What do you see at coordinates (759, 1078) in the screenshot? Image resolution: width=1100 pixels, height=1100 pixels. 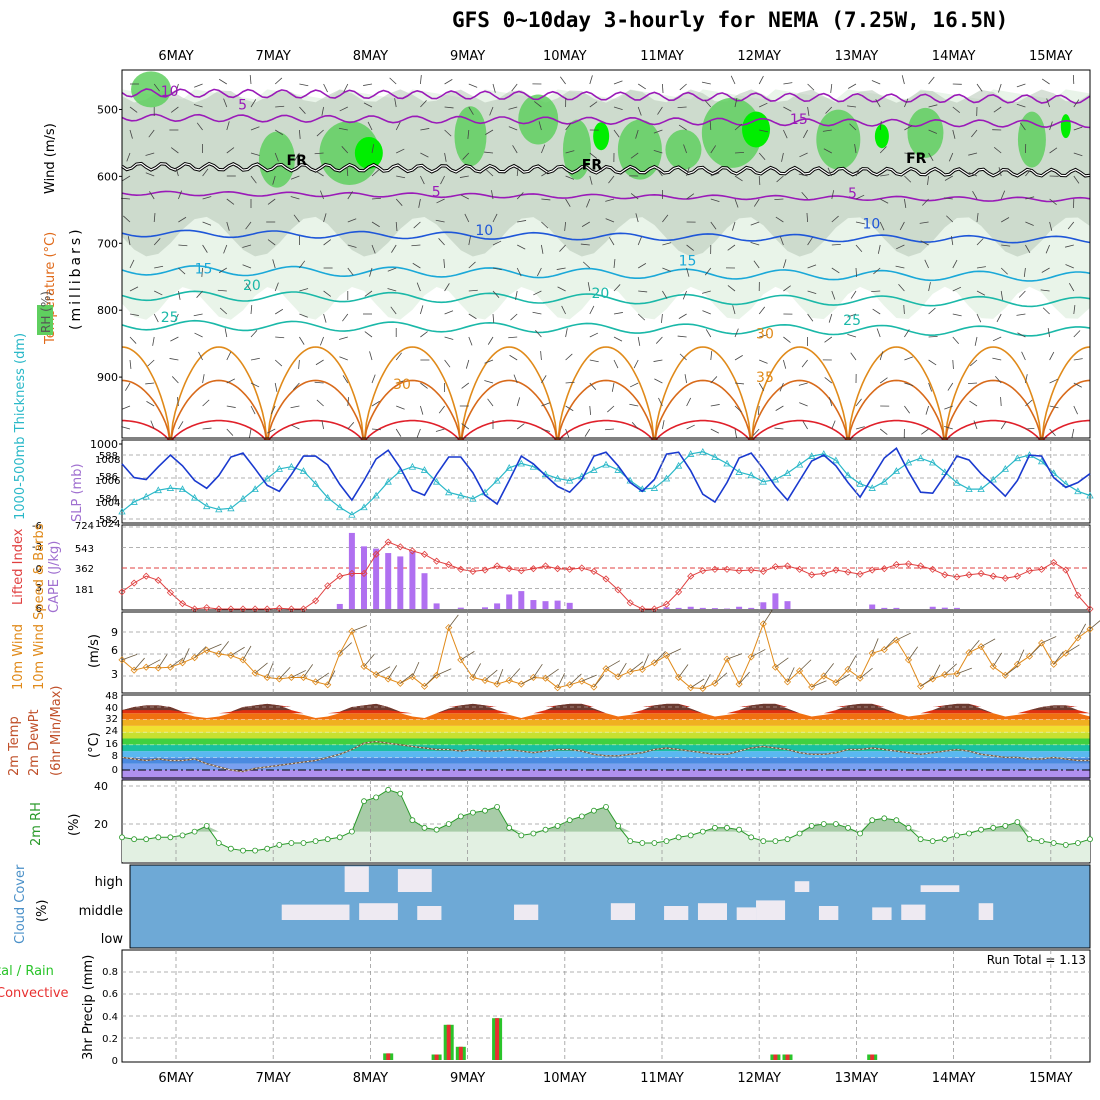 I see `date-label-bottom: 12MAY` at bounding box center [759, 1078].